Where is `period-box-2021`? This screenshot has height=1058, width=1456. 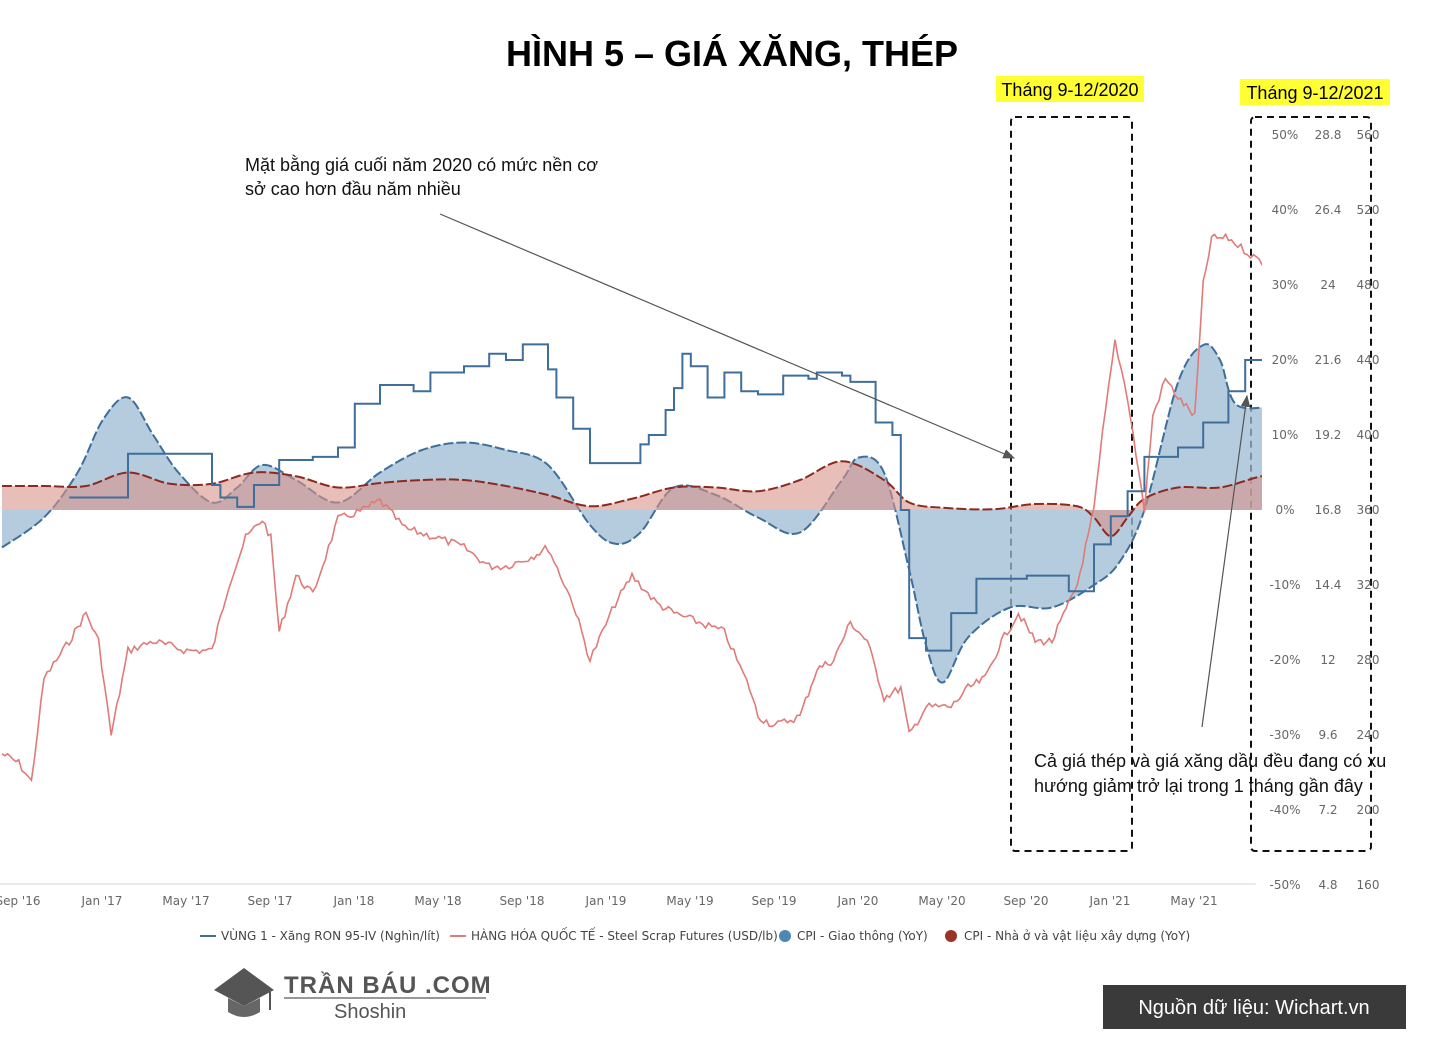
period-box-2021 is located at coordinates (1311, 484).